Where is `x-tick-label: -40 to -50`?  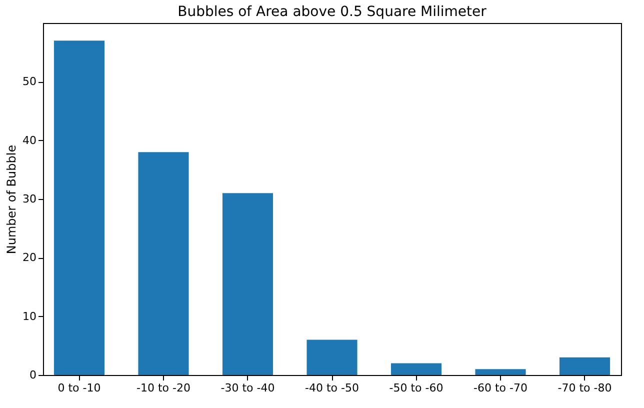 x-tick-label: -40 to -50 is located at coordinates (332, 388).